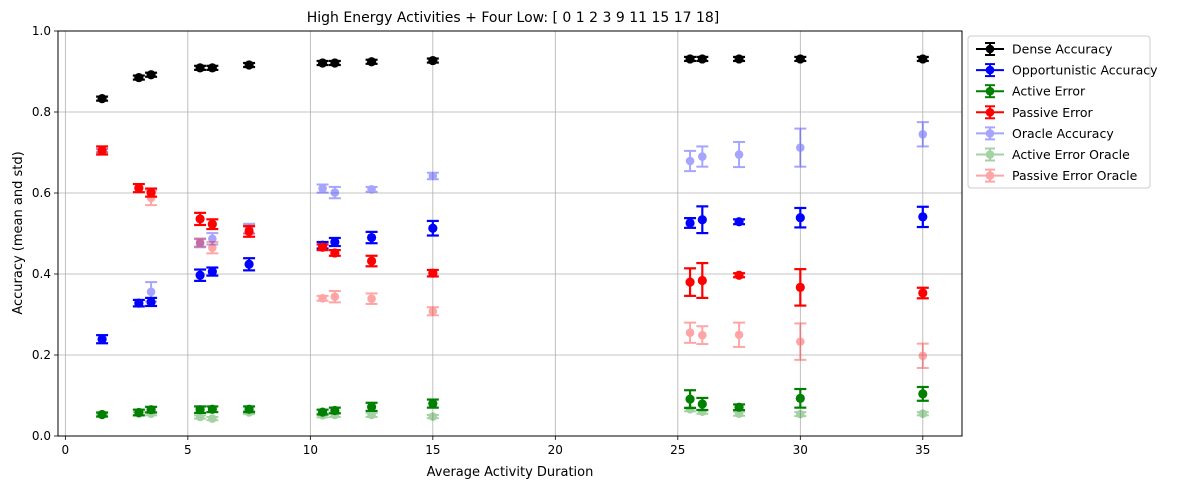 This screenshot has width=1189, height=494. What do you see at coordinates (512, 402) in the screenshot?
I see `series-active-error` at bounding box center [512, 402].